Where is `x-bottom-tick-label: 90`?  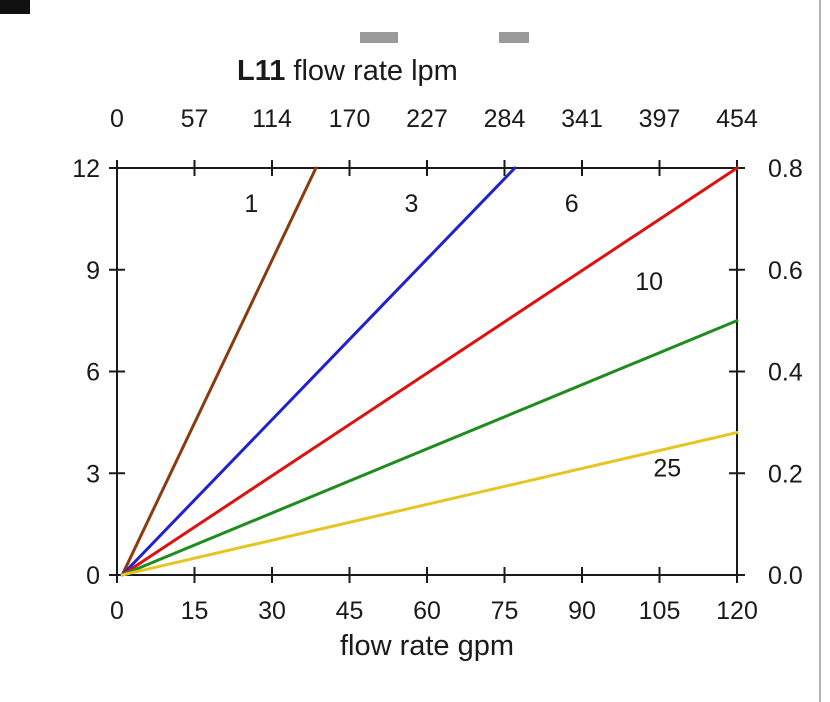 x-bottom-tick-label: 90 is located at coordinates (582, 611).